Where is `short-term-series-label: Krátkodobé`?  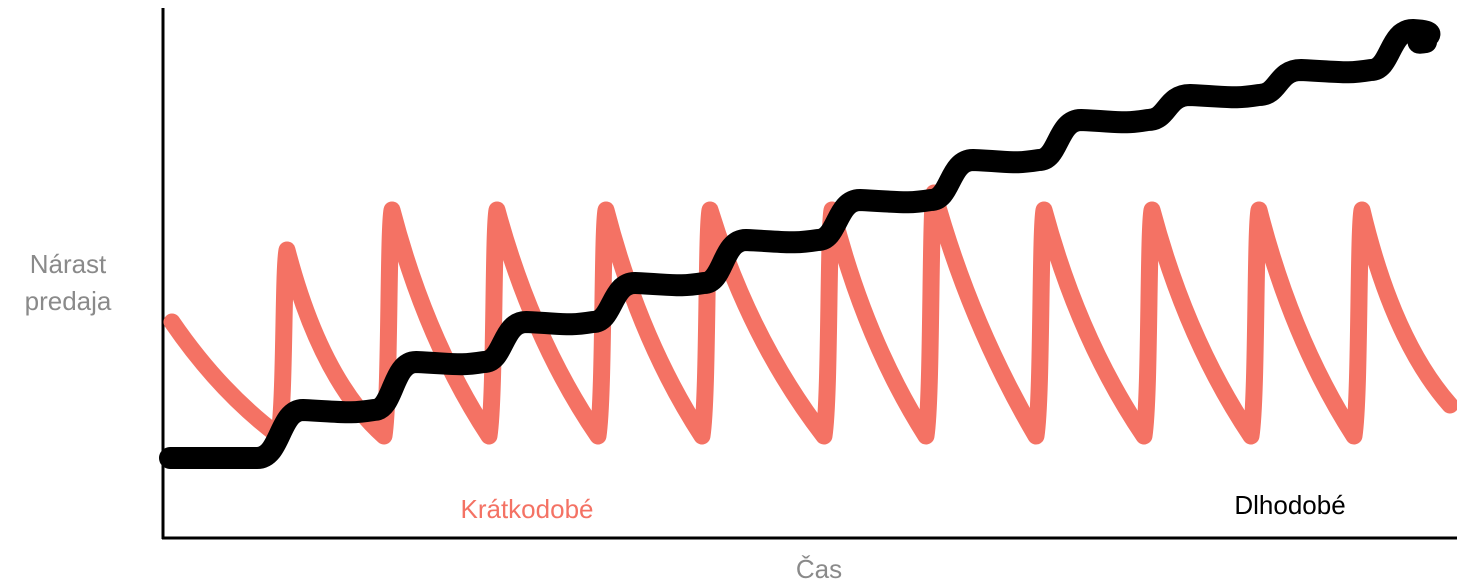 short-term-series-label: Krátkodobé is located at coordinates (527, 509).